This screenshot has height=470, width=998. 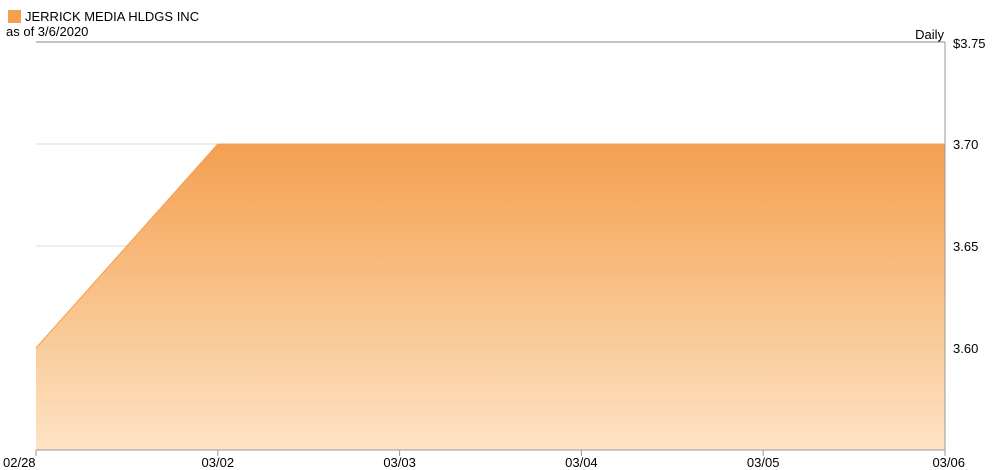 What do you see at coordinates (14, 16) in the screenshot?
I see `legend-swatch` at bounding box center [14, 16].